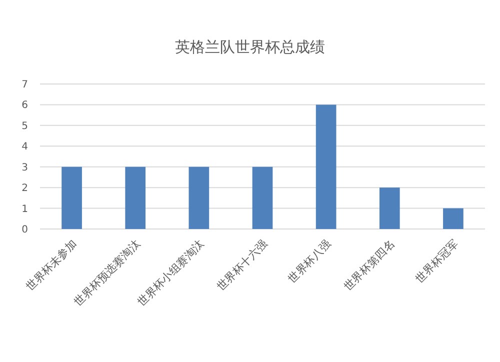 This screenshot has width=500, height=362. Describe the element at coordinates (51, 265) in the screenshot. I see `x-tick-label: 世界杯未参加` at that location.